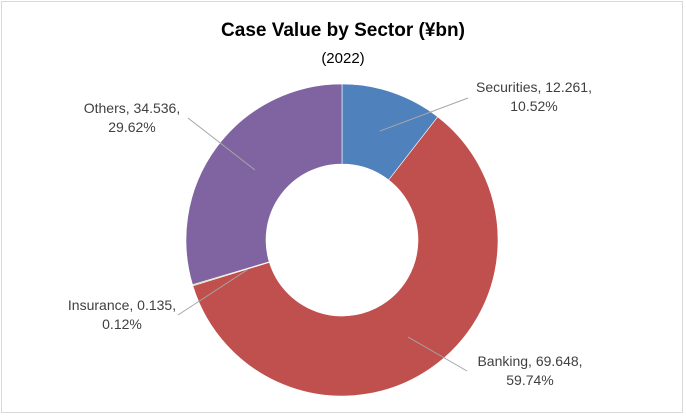 The image size is (686, 416). What do you see at coordinates (343, 30) in the screenshot?
I see `chart-title: Case Value by Sector (¥bn)` at bounding box center [343, 30].